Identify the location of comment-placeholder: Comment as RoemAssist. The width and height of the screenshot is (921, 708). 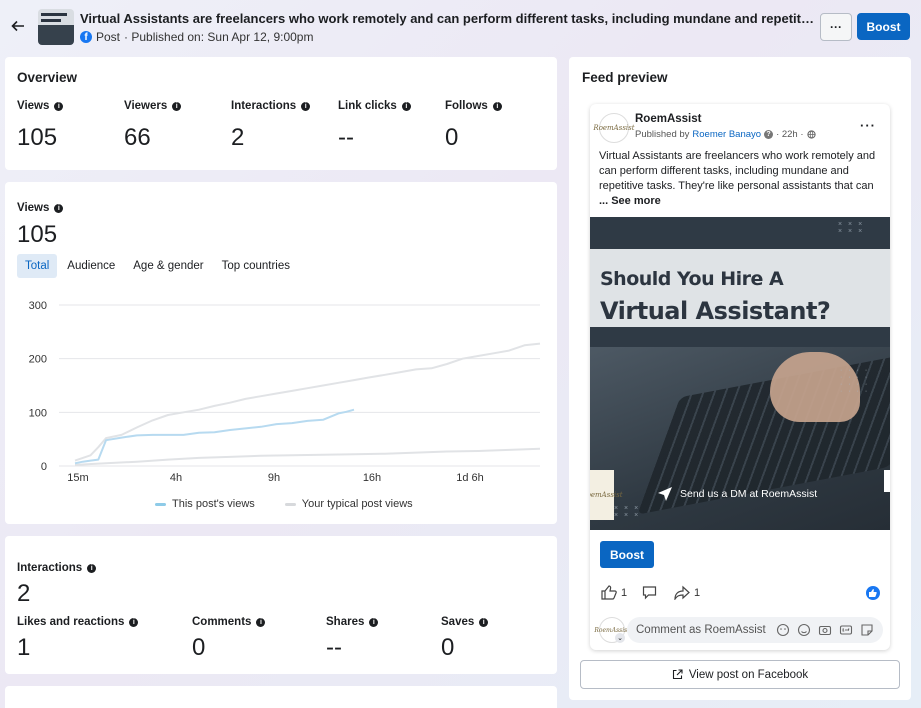
(701, 630).